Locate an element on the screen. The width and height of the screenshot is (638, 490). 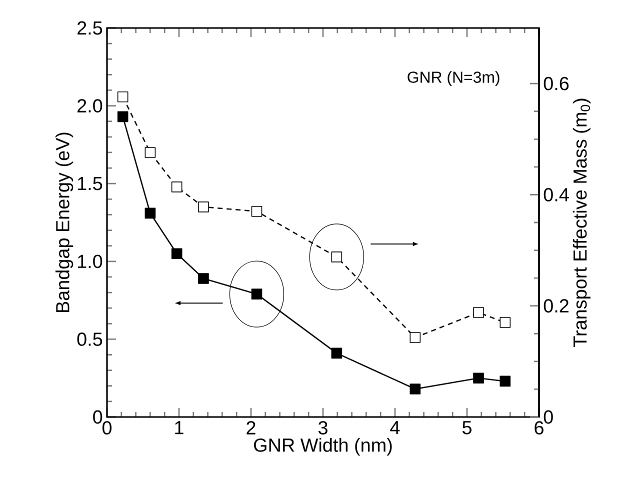
y-tick-label: 1.5 is located at coordinates (90, 183).